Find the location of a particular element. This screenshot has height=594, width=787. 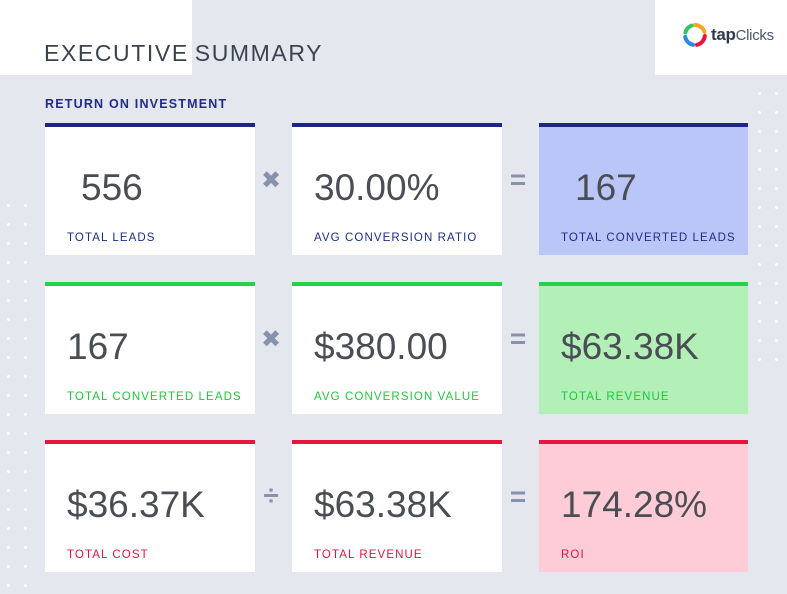

page-title-word-2: SUMMARY is located at coordinates (259, 53).